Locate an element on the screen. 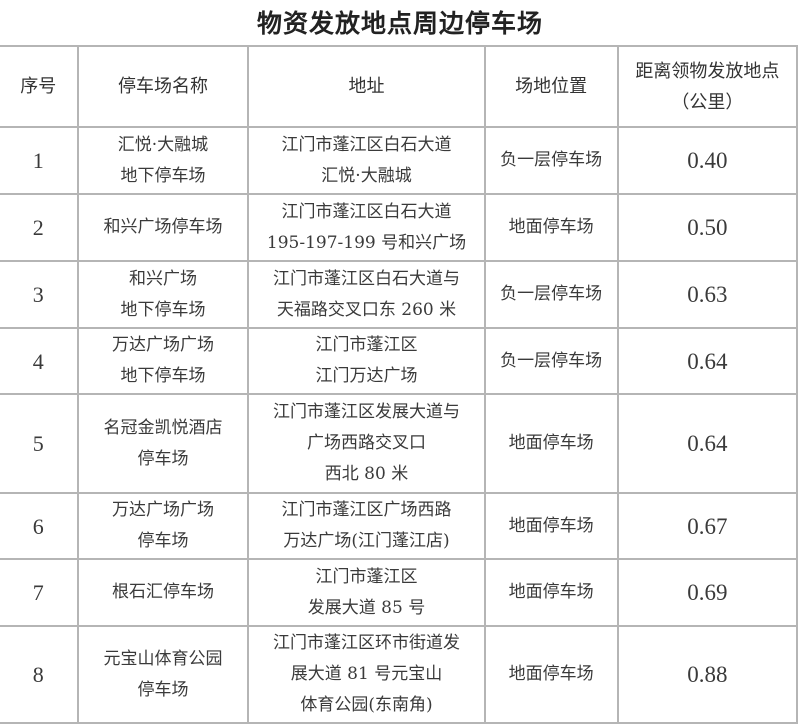 This screenshot has height=724, width=800. header-row: 序号 停车场名称 地址 场地位置 距离领物发放地点 （公里） is located at coordinates (399, 86).